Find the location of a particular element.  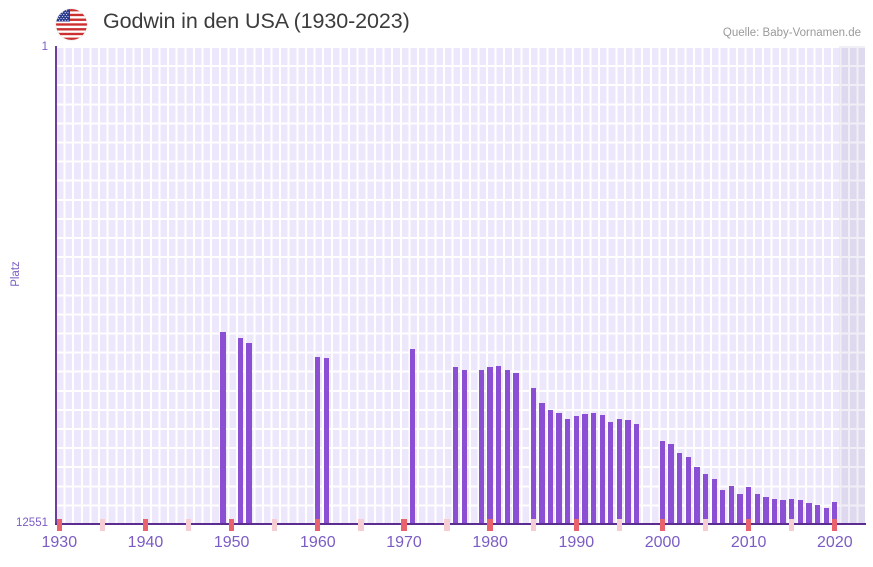

page-title: Godwin in den USA (1930-2023) is located at coordinates (256, 21).